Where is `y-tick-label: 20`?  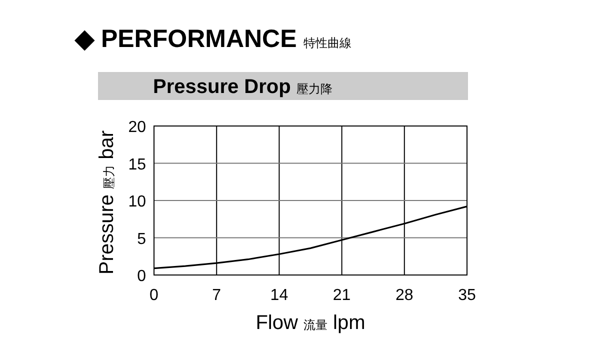 y-tick-label: 20 is located at coordinates (137, 127).